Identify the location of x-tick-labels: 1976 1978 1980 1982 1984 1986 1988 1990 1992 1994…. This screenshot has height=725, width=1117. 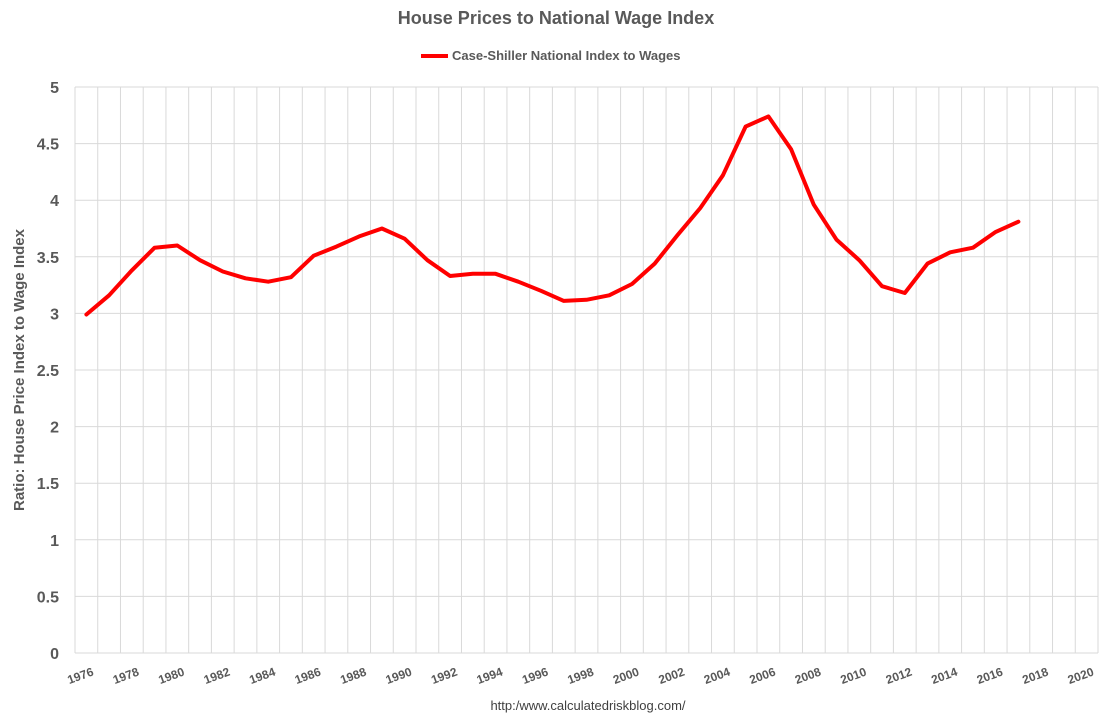
(581, 676).